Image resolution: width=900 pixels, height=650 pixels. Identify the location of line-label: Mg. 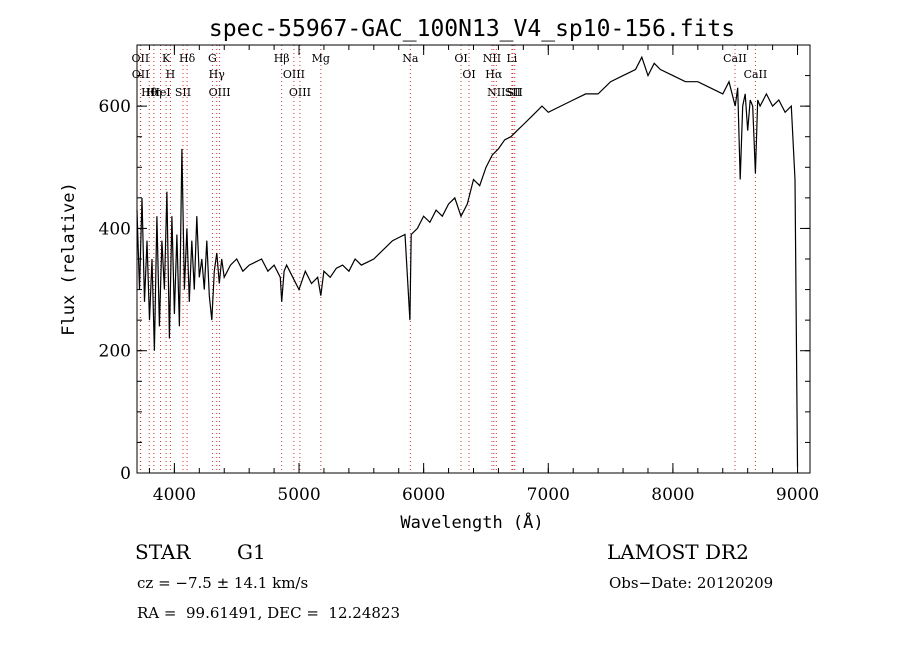
(321, 58).